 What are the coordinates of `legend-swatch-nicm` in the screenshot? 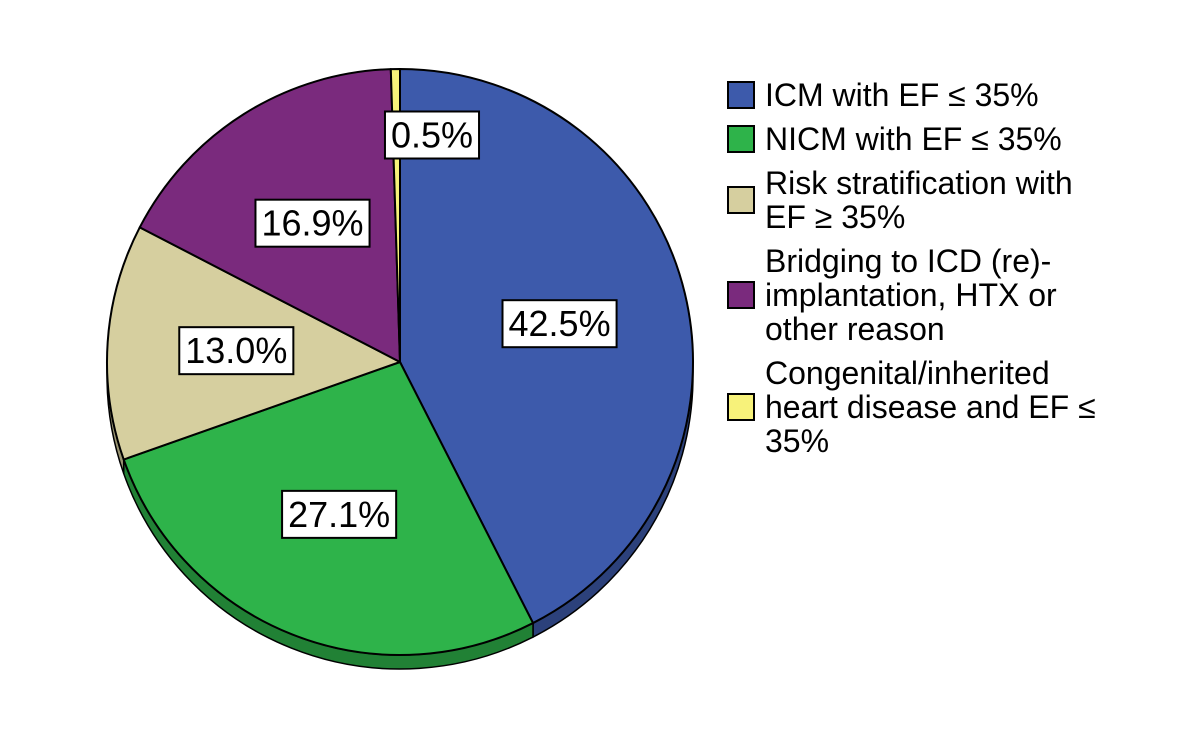 It's located at (741, 139).